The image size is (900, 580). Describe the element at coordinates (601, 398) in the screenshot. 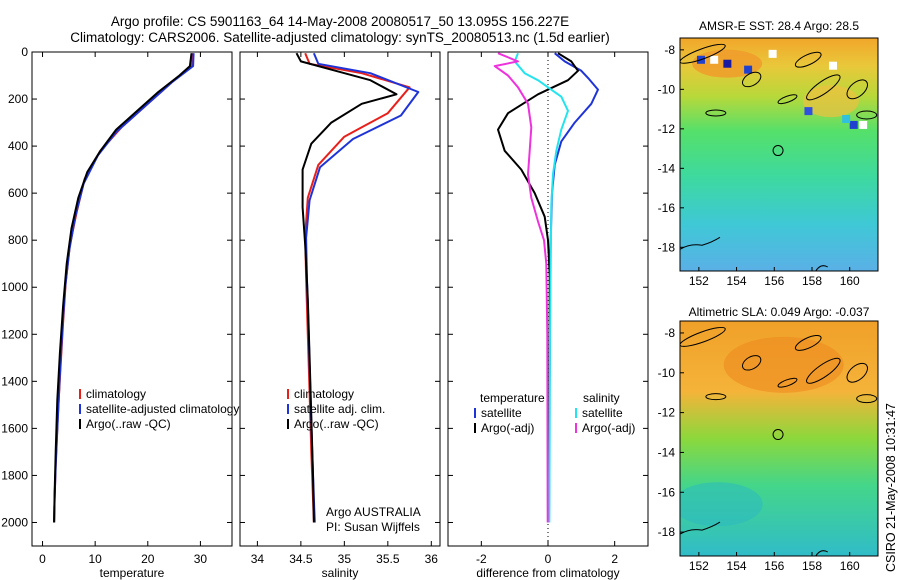

I see `legend-title-salinity: salinity` at that location.